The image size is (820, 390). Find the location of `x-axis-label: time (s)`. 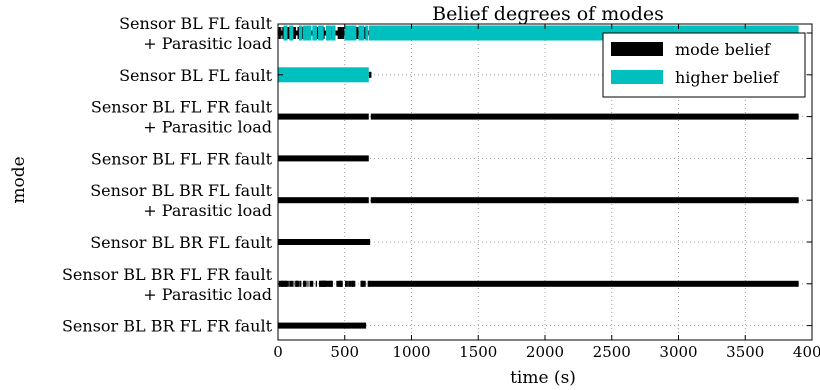

x-axis-label: time (s) is located at coordinates (543, 378).